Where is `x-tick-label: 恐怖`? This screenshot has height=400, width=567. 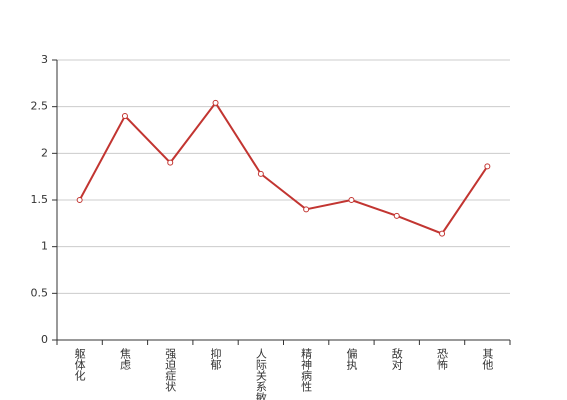
x-tick-label: 恐怖 is located at coordinates (442, 359).